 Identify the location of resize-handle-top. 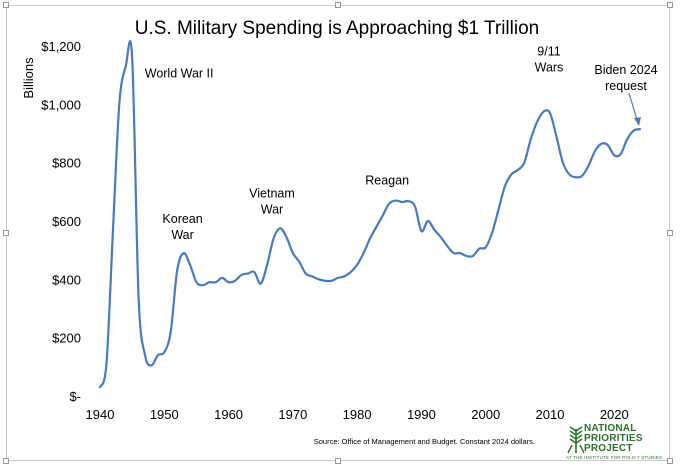
(338, 5).